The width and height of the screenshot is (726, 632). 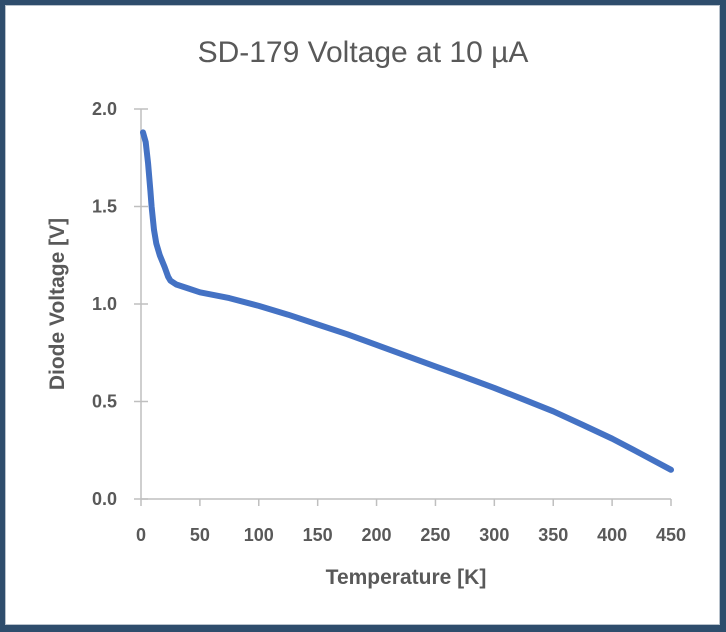 I want to click on y-axis-label: Diode Voltage [V], so click(x=57, y=304).